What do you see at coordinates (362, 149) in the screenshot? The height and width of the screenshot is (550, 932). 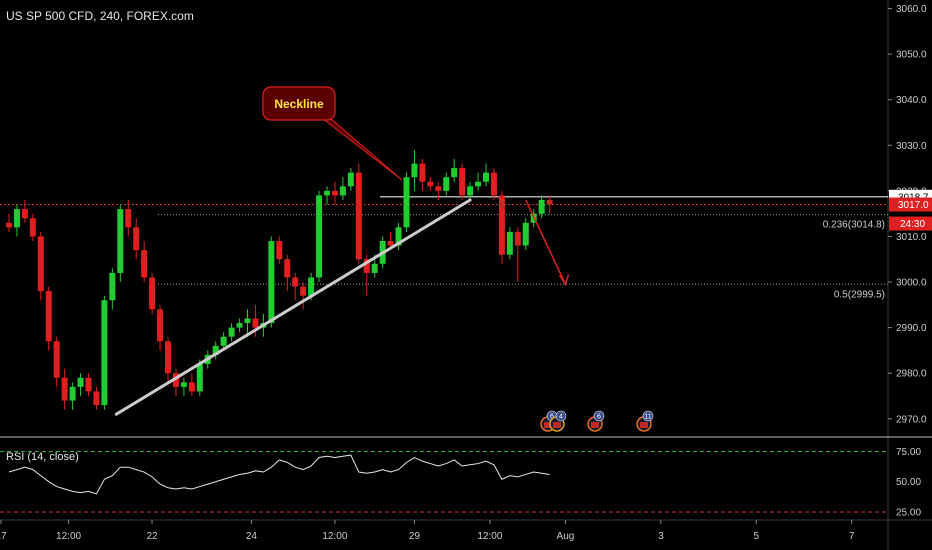 I see `callout-pointer` at bounding box center [362, 149].